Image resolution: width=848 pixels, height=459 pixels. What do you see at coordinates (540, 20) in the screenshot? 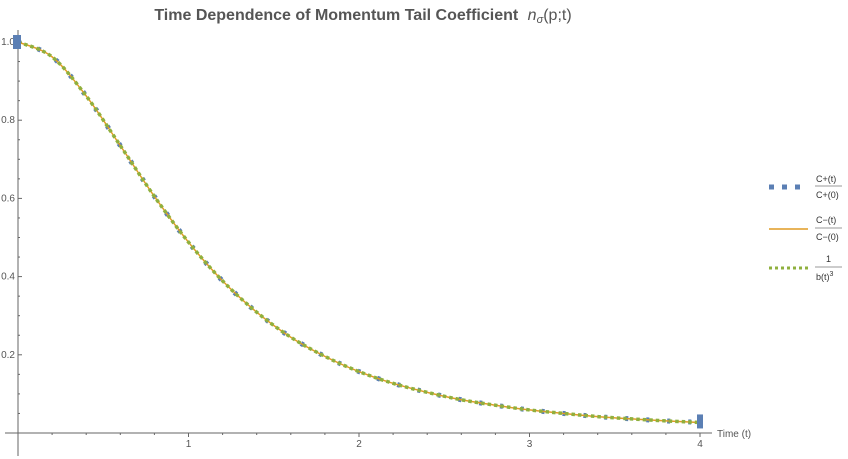
I see `chart-title-sub: σ` at bounding box center [540, 20].